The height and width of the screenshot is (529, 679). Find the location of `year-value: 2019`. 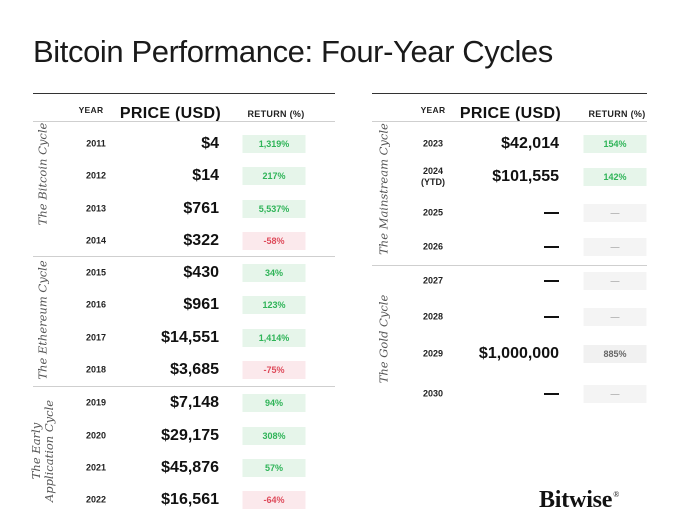

year-value: 2019 is located at coordinates (96, 402).